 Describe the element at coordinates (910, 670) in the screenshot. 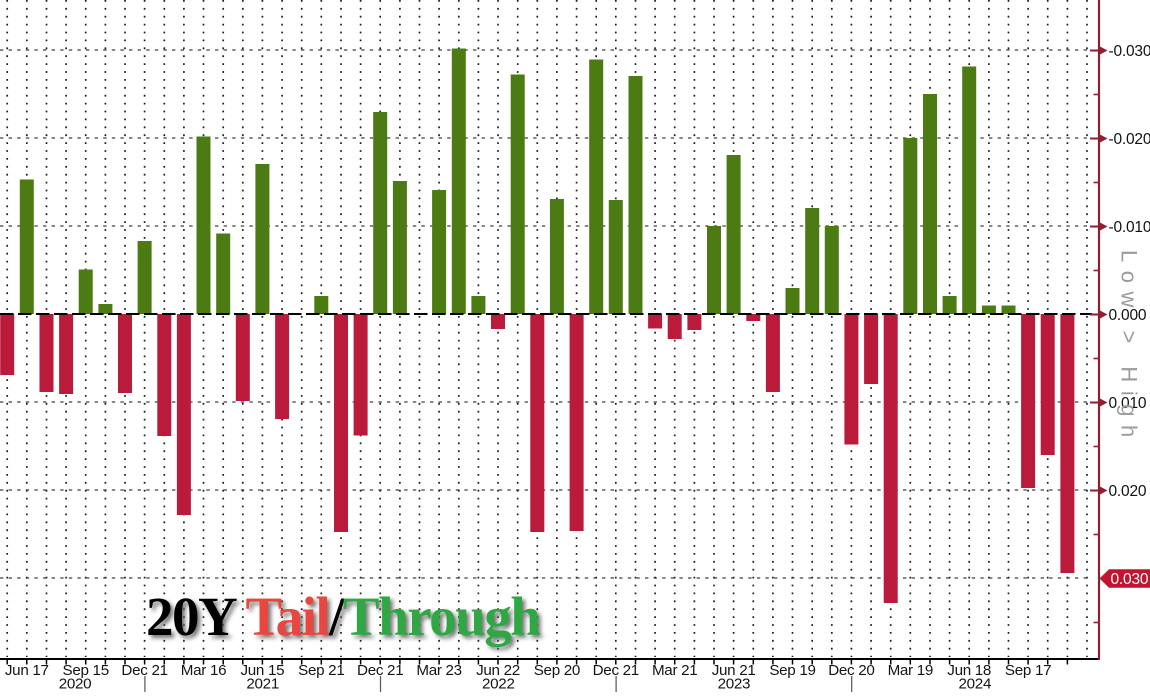

I see `svg-text: Mar 19` at that location.